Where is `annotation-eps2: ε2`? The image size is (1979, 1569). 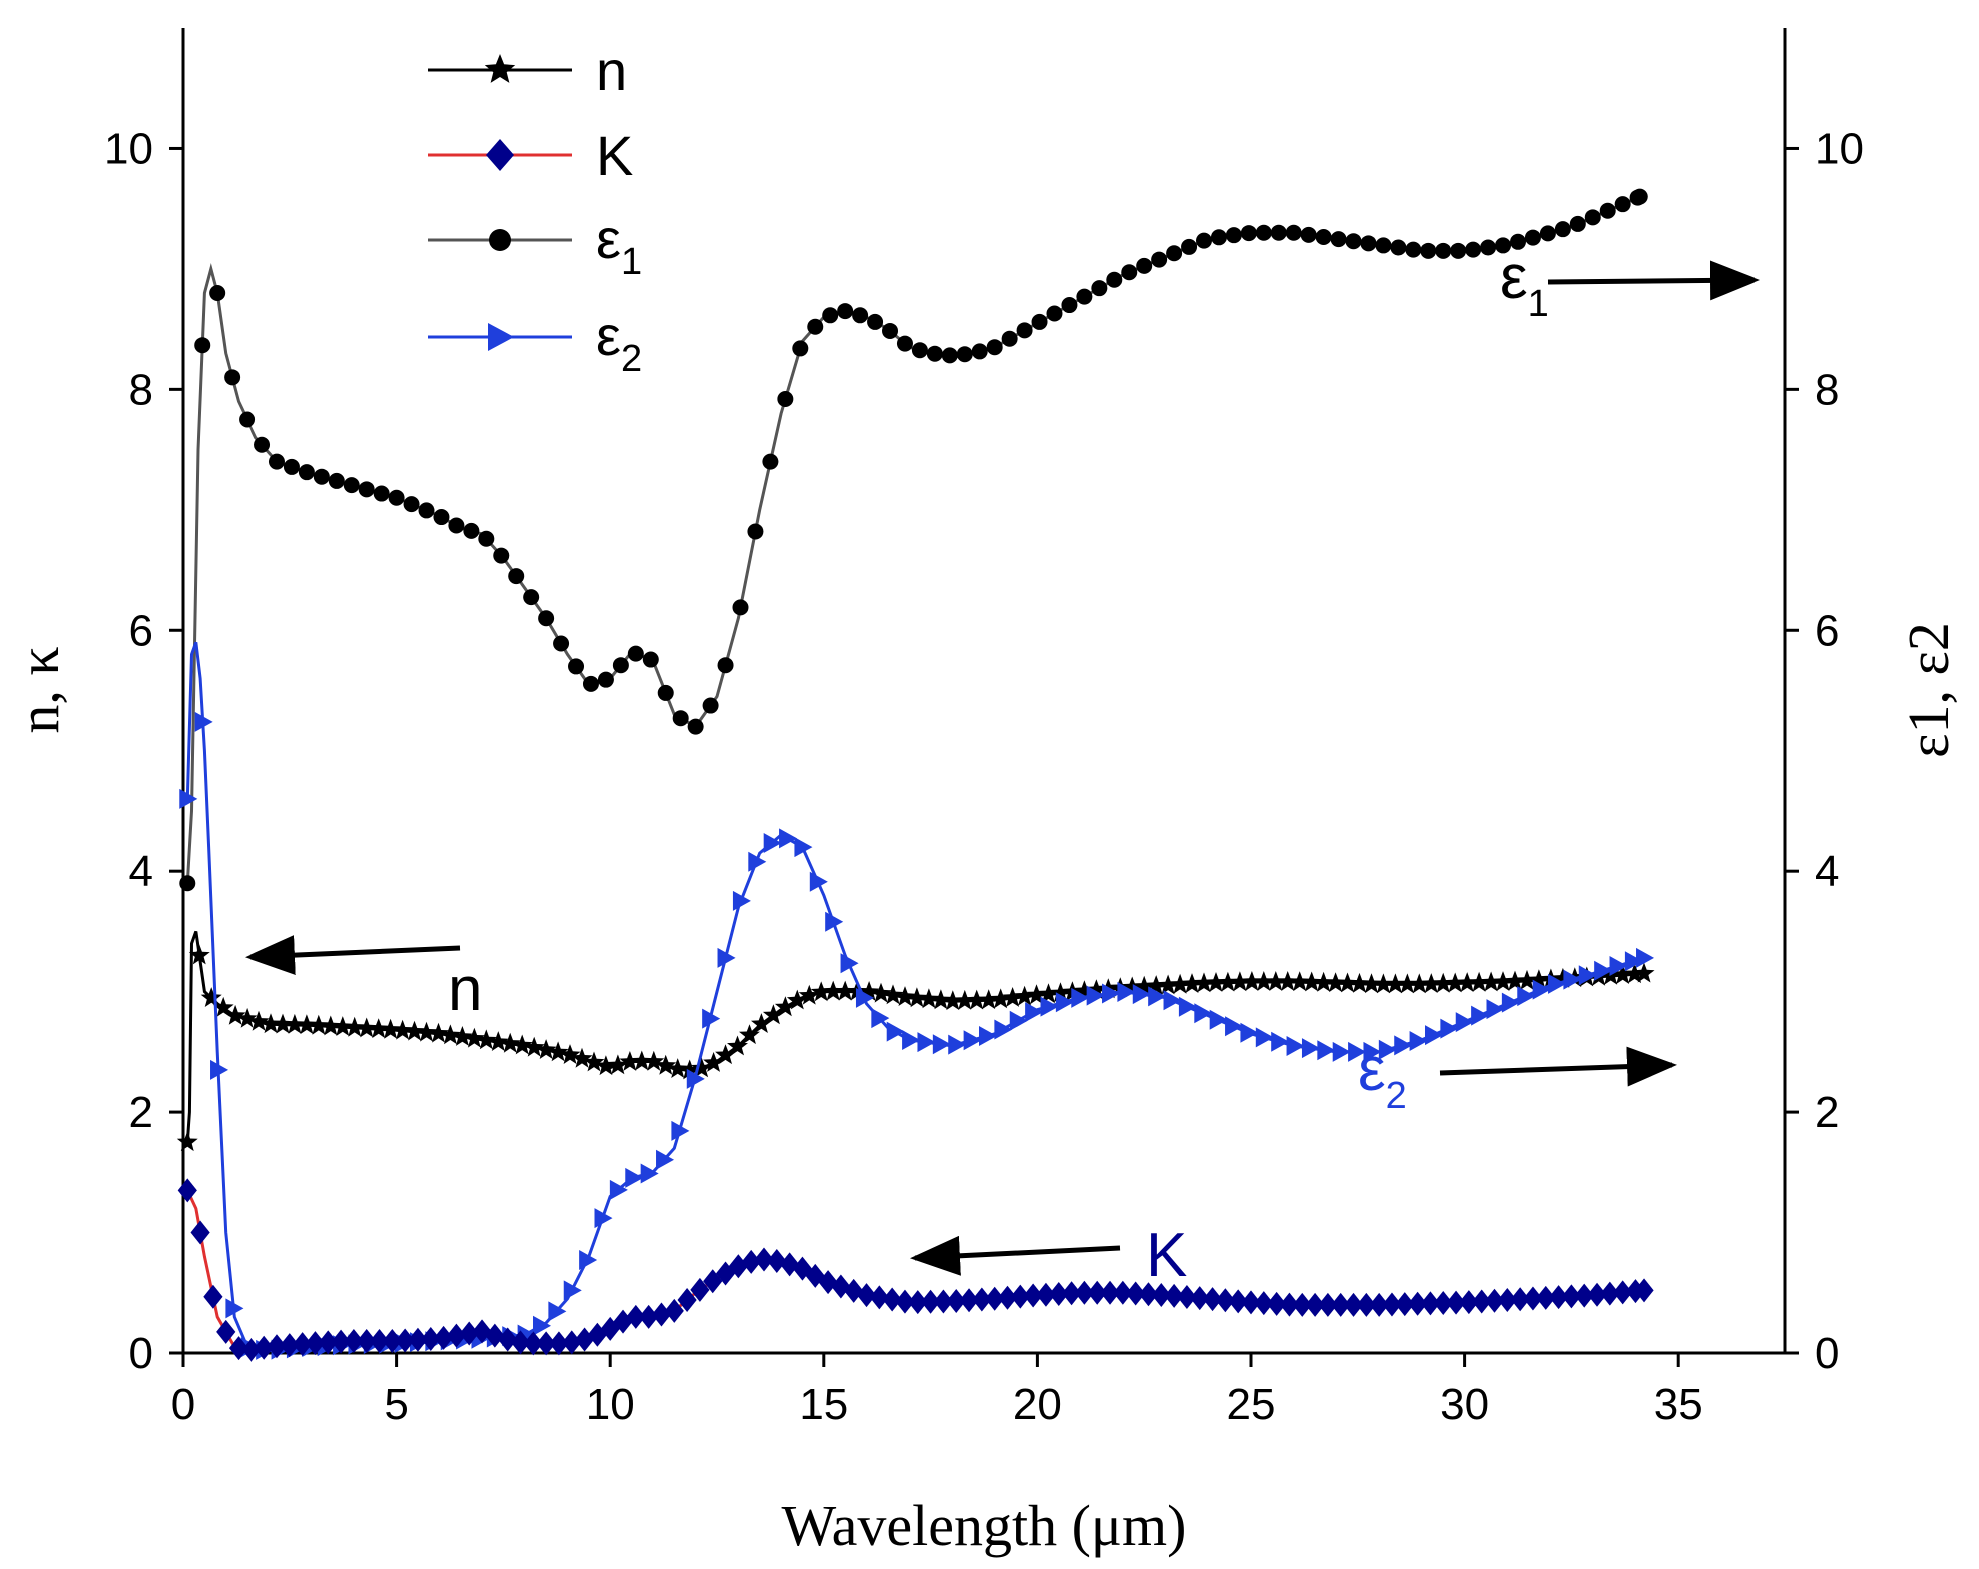
annotation-eps2: ε2 is located at coordinates (1517, 1076).